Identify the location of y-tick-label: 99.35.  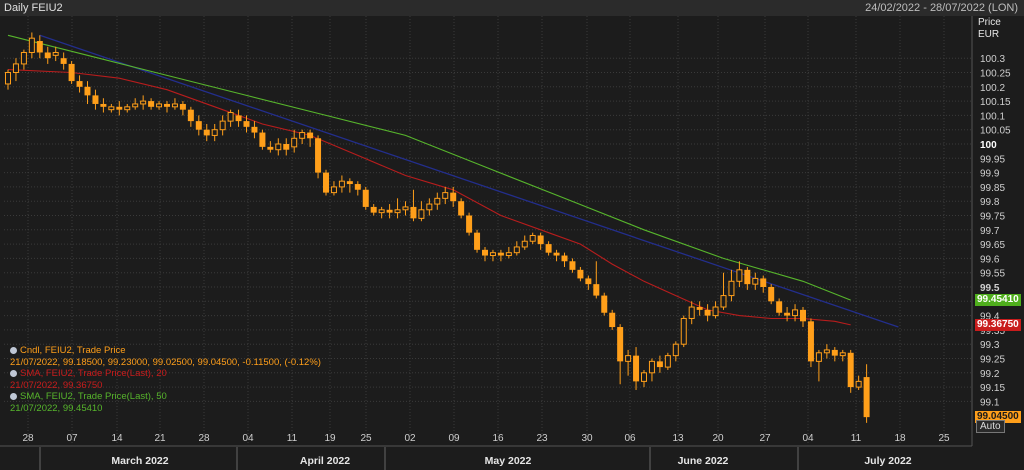
(992, 331).